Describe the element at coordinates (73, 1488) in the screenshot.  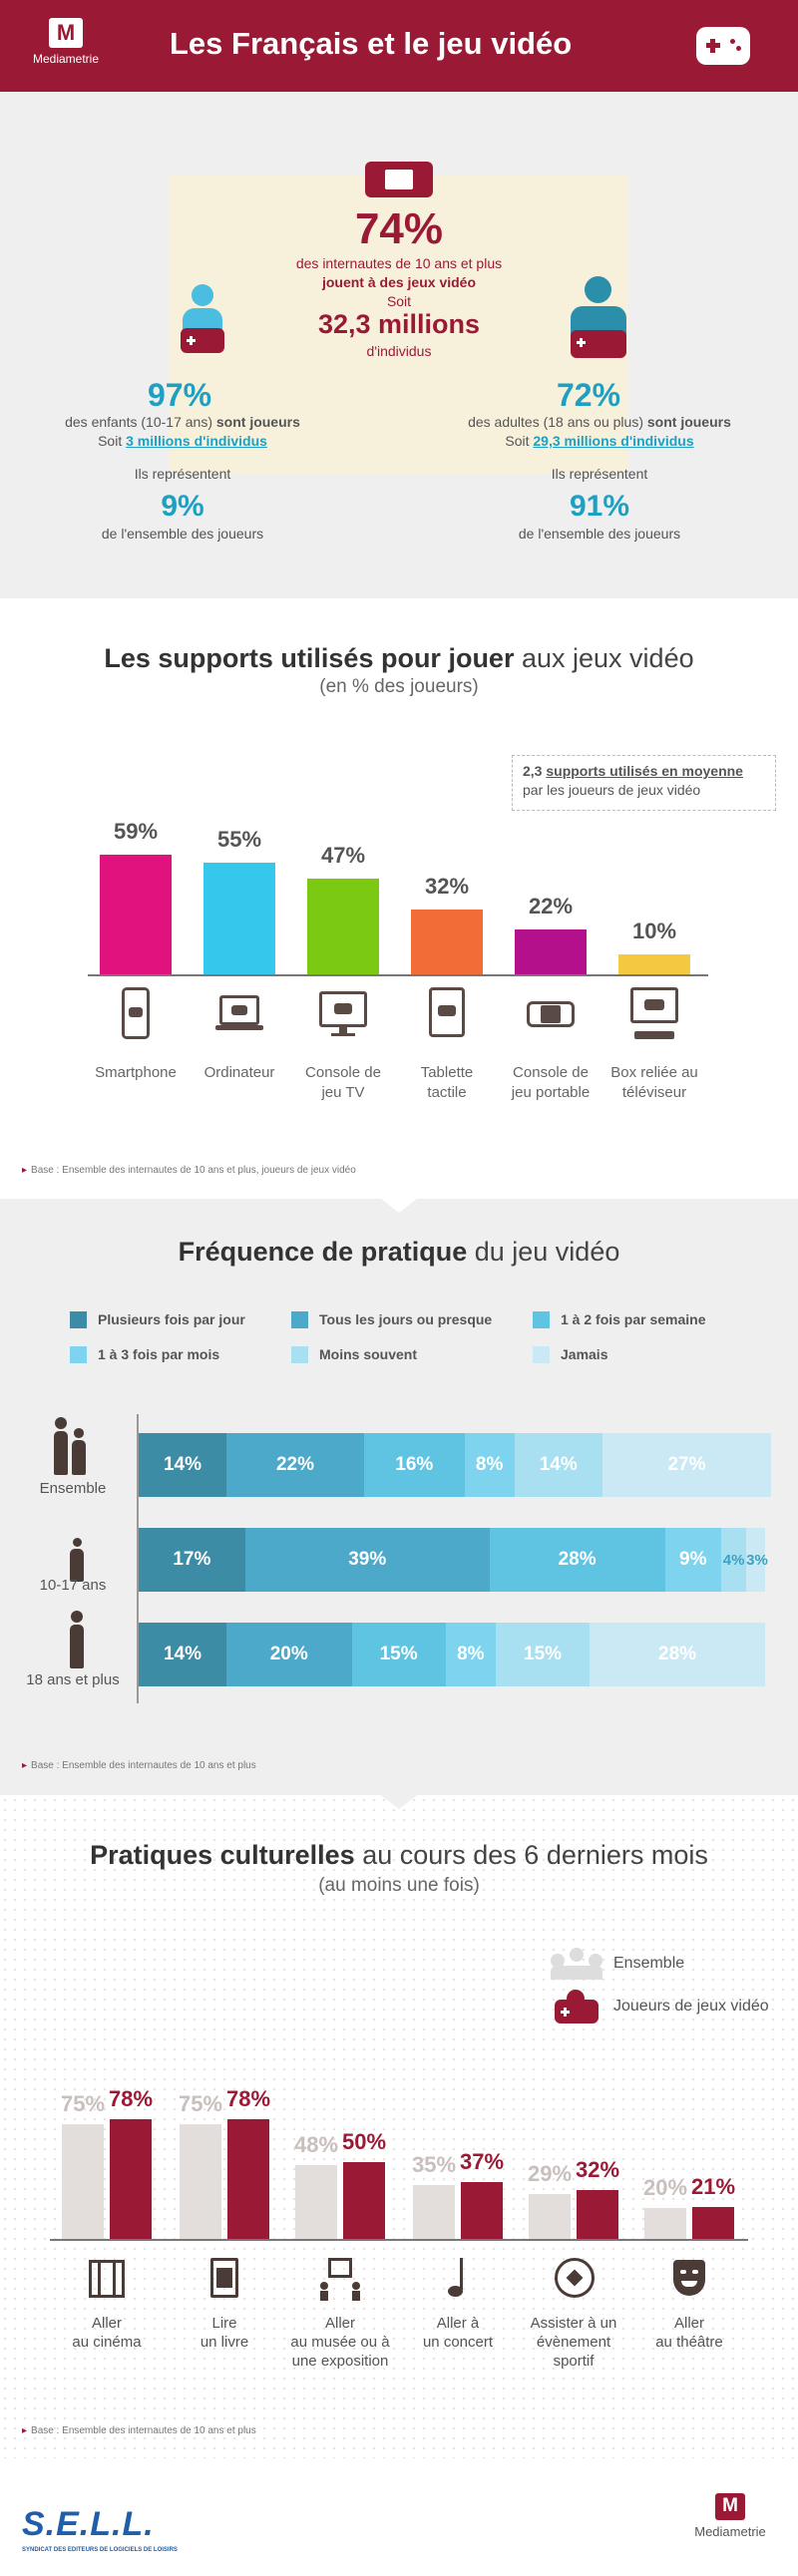
I see `frequency-group-label: Ensemble` at that location.